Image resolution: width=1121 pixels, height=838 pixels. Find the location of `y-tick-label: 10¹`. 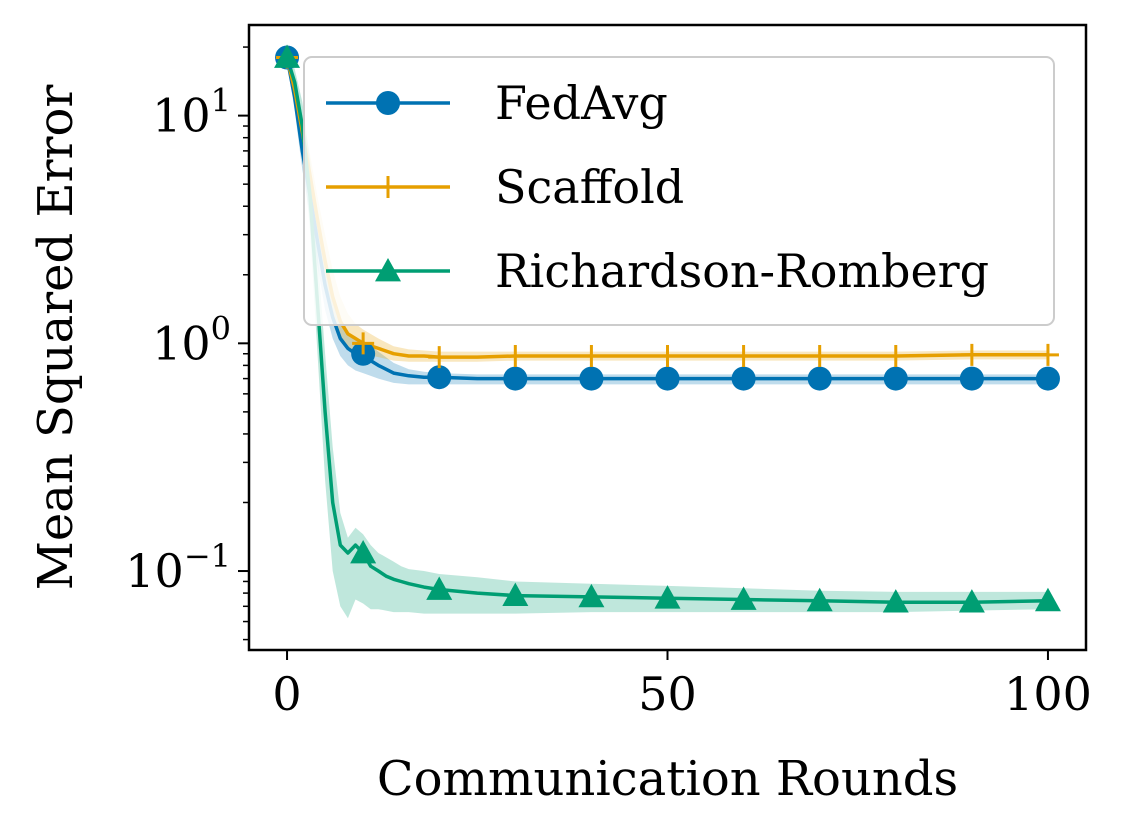

y-tick-label: 10¹ is located at coordinates (191, 112).